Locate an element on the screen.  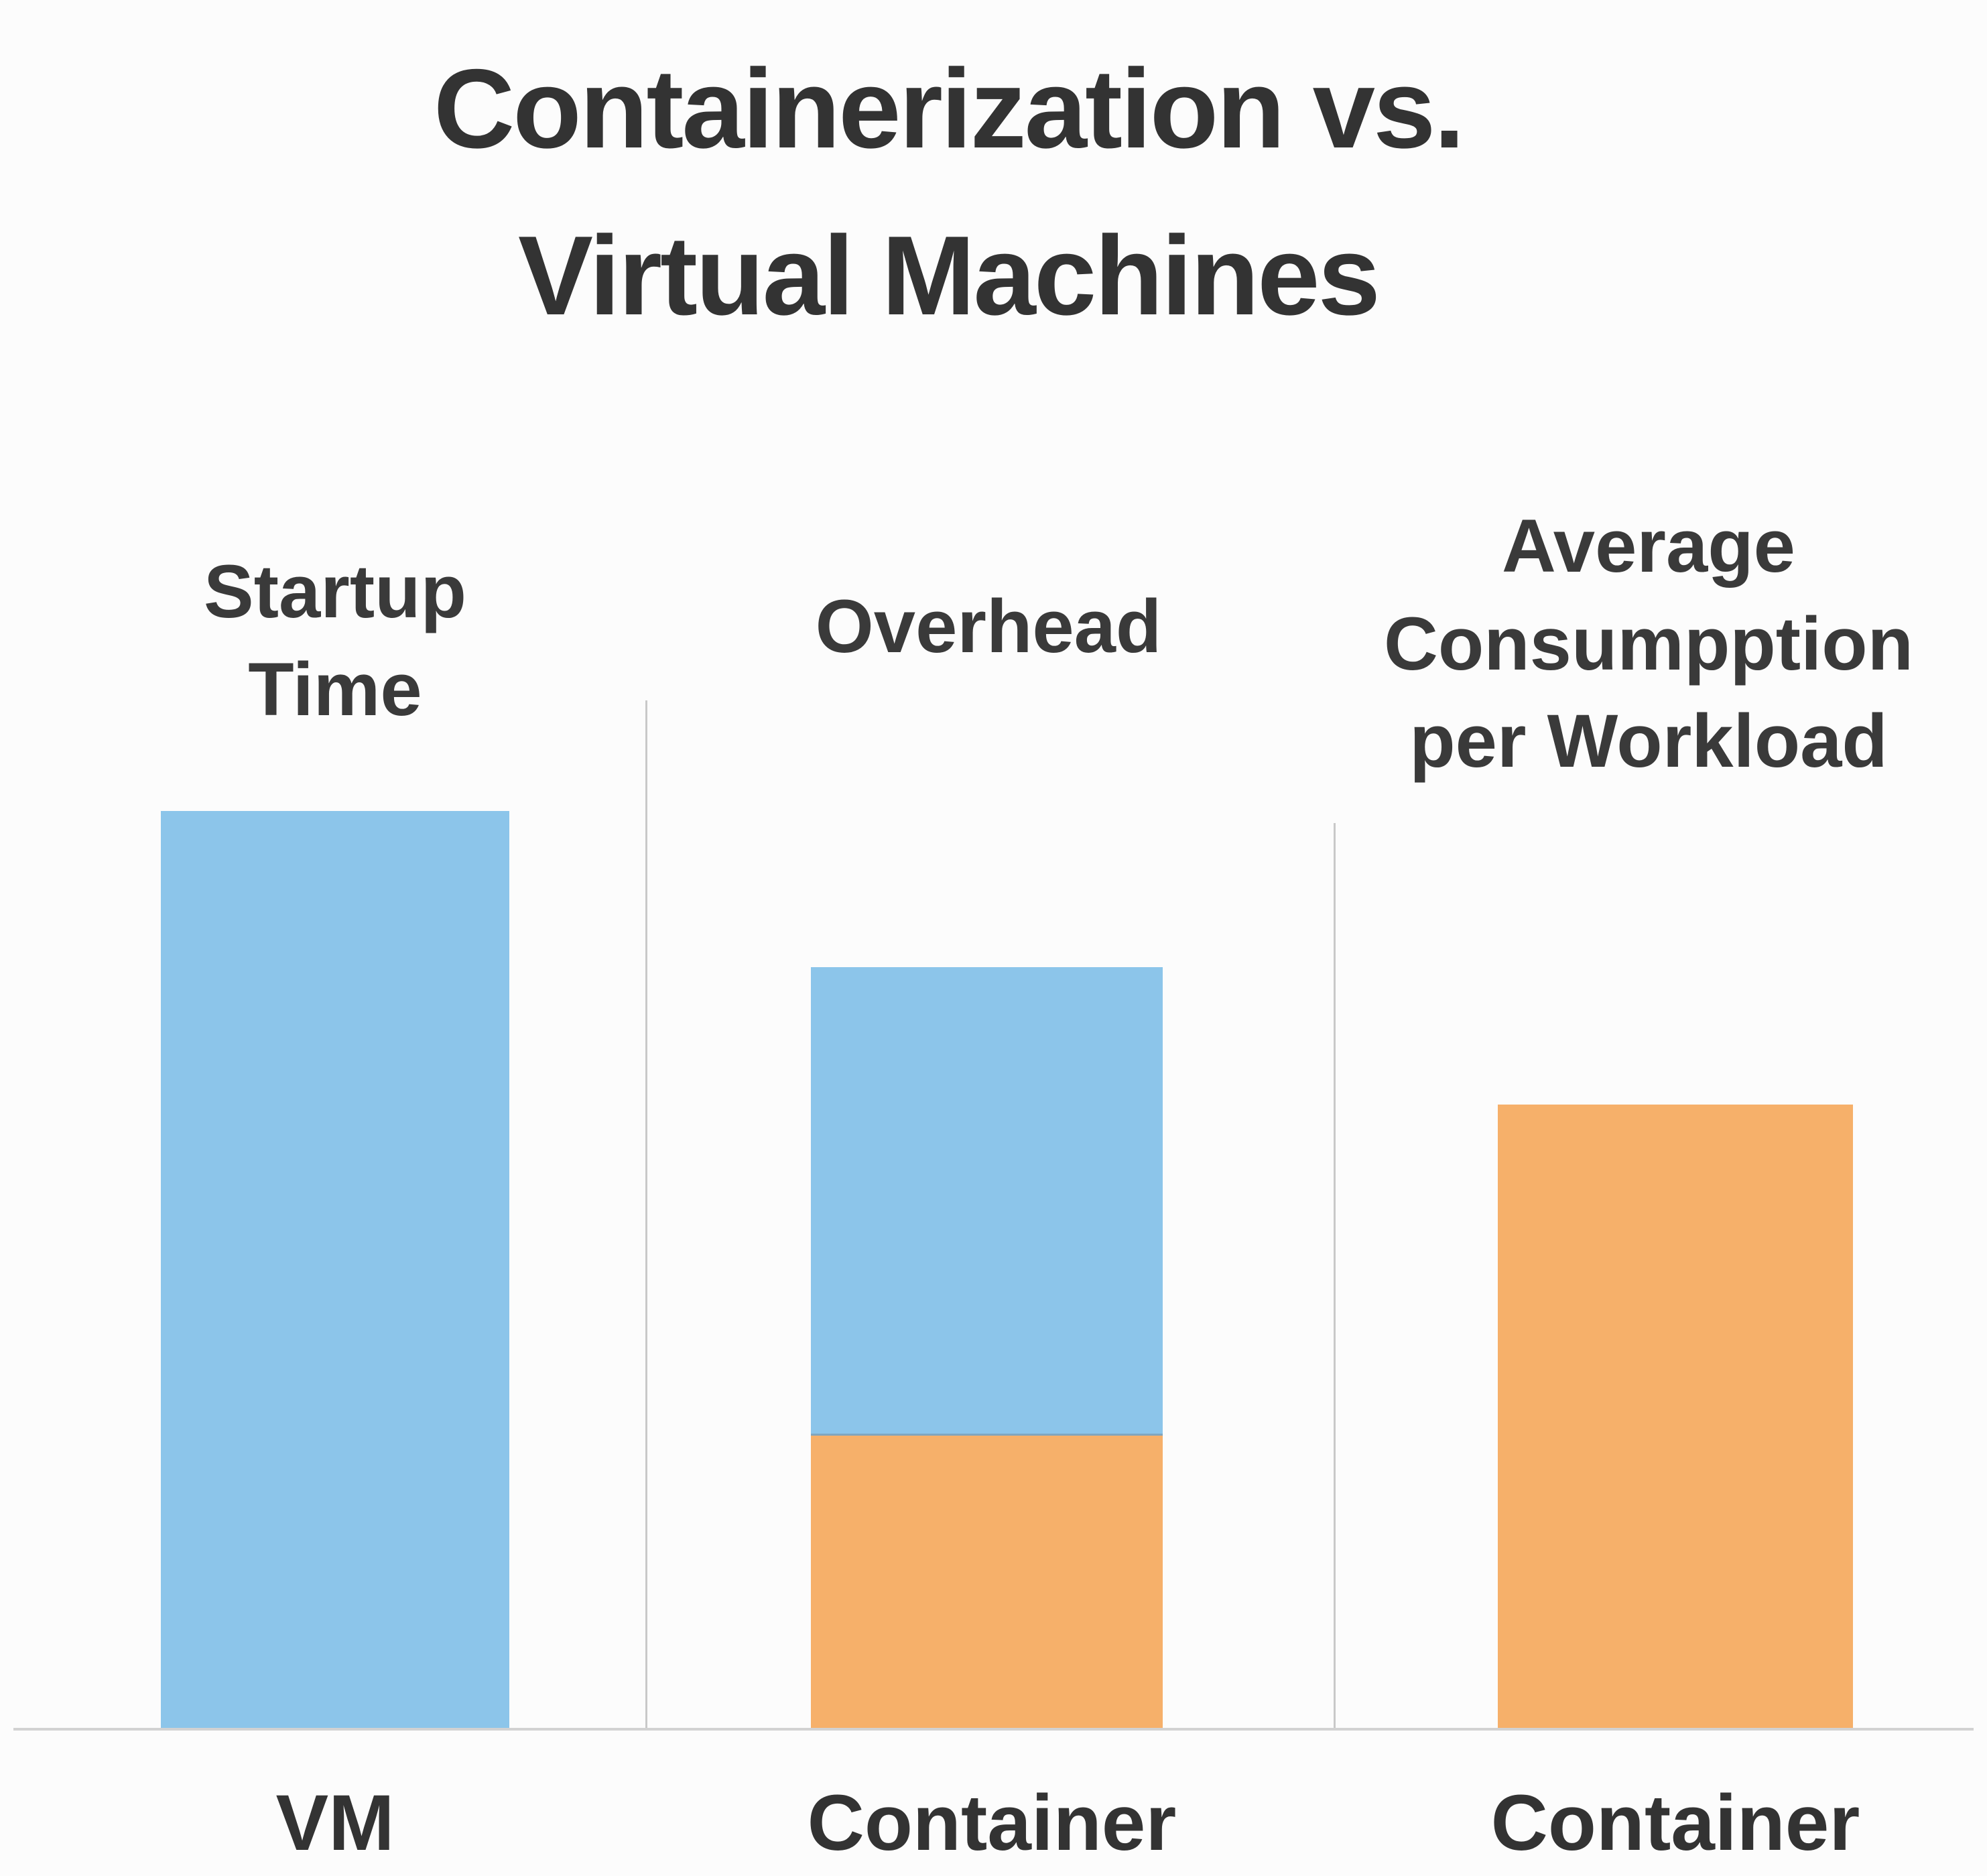
group-header-startup-time: Startup Time is located at coordinates (335, 640).